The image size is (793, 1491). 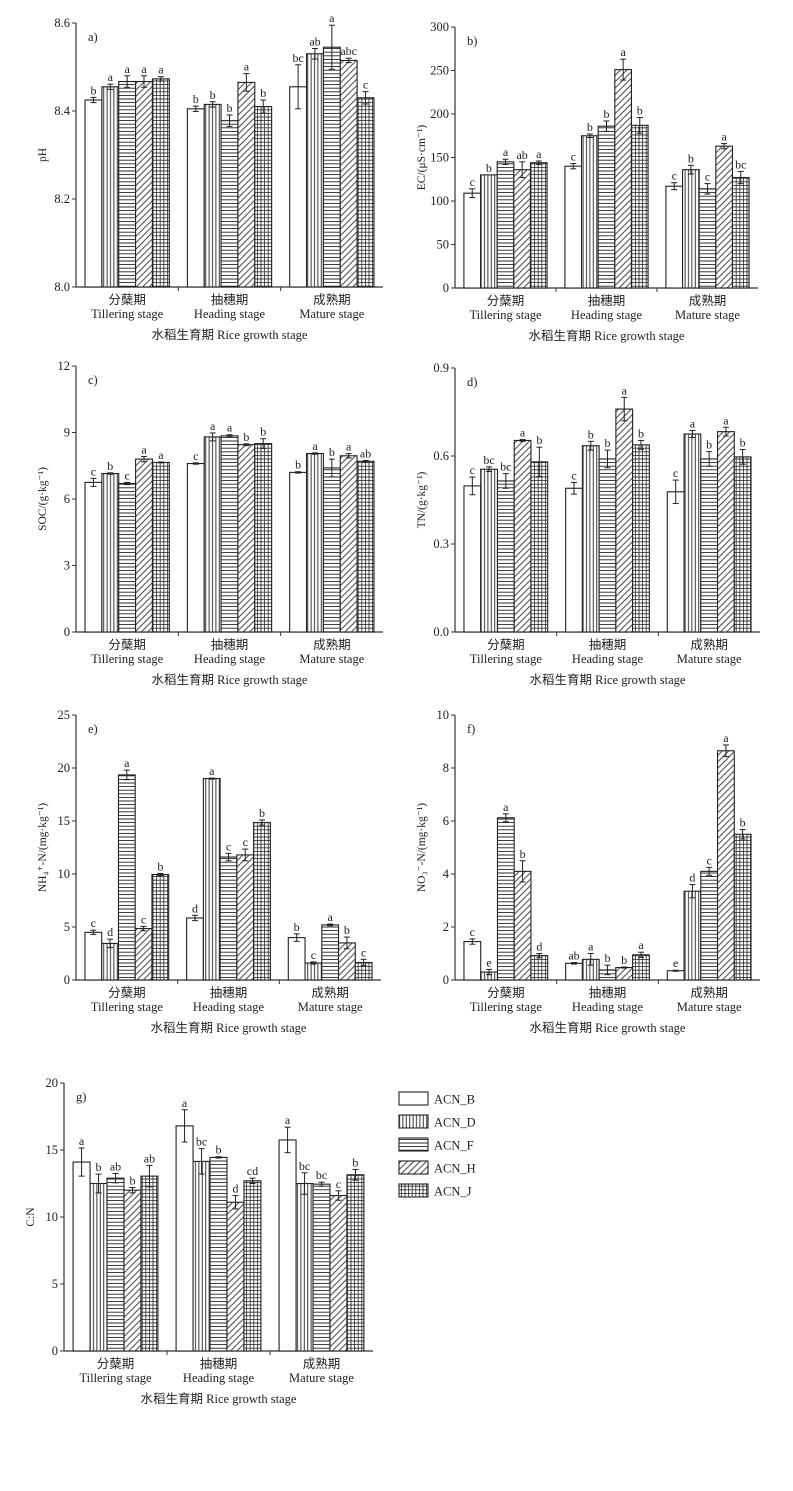 What do you see at coordinates (93, 380) in the screenshot?
I see `panel-label: c)` at bounding box center [93, 380].